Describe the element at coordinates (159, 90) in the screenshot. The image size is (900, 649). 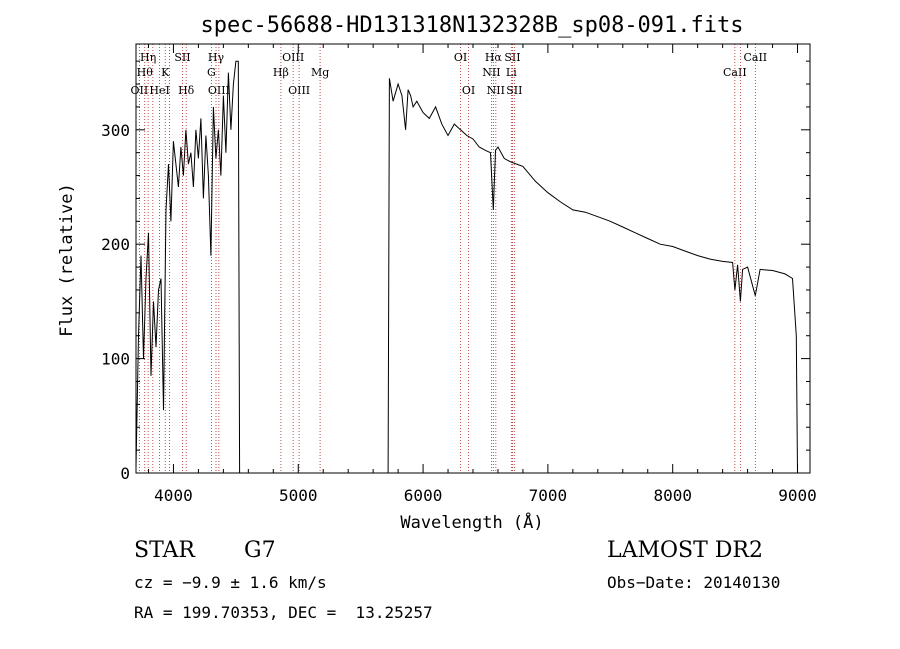
I see `line-label: HeI` at that location.